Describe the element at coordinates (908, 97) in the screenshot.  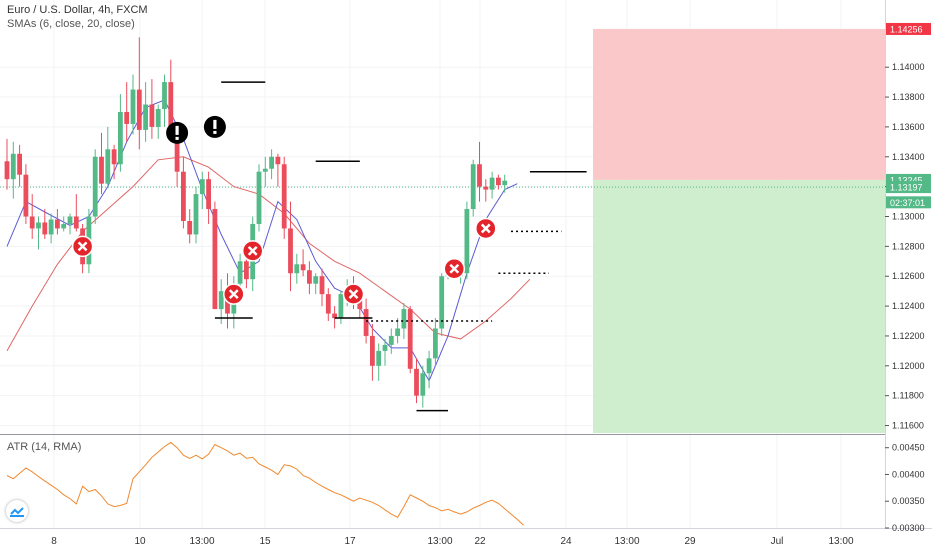
I see `price-tick-label: 1.13800` at that location.